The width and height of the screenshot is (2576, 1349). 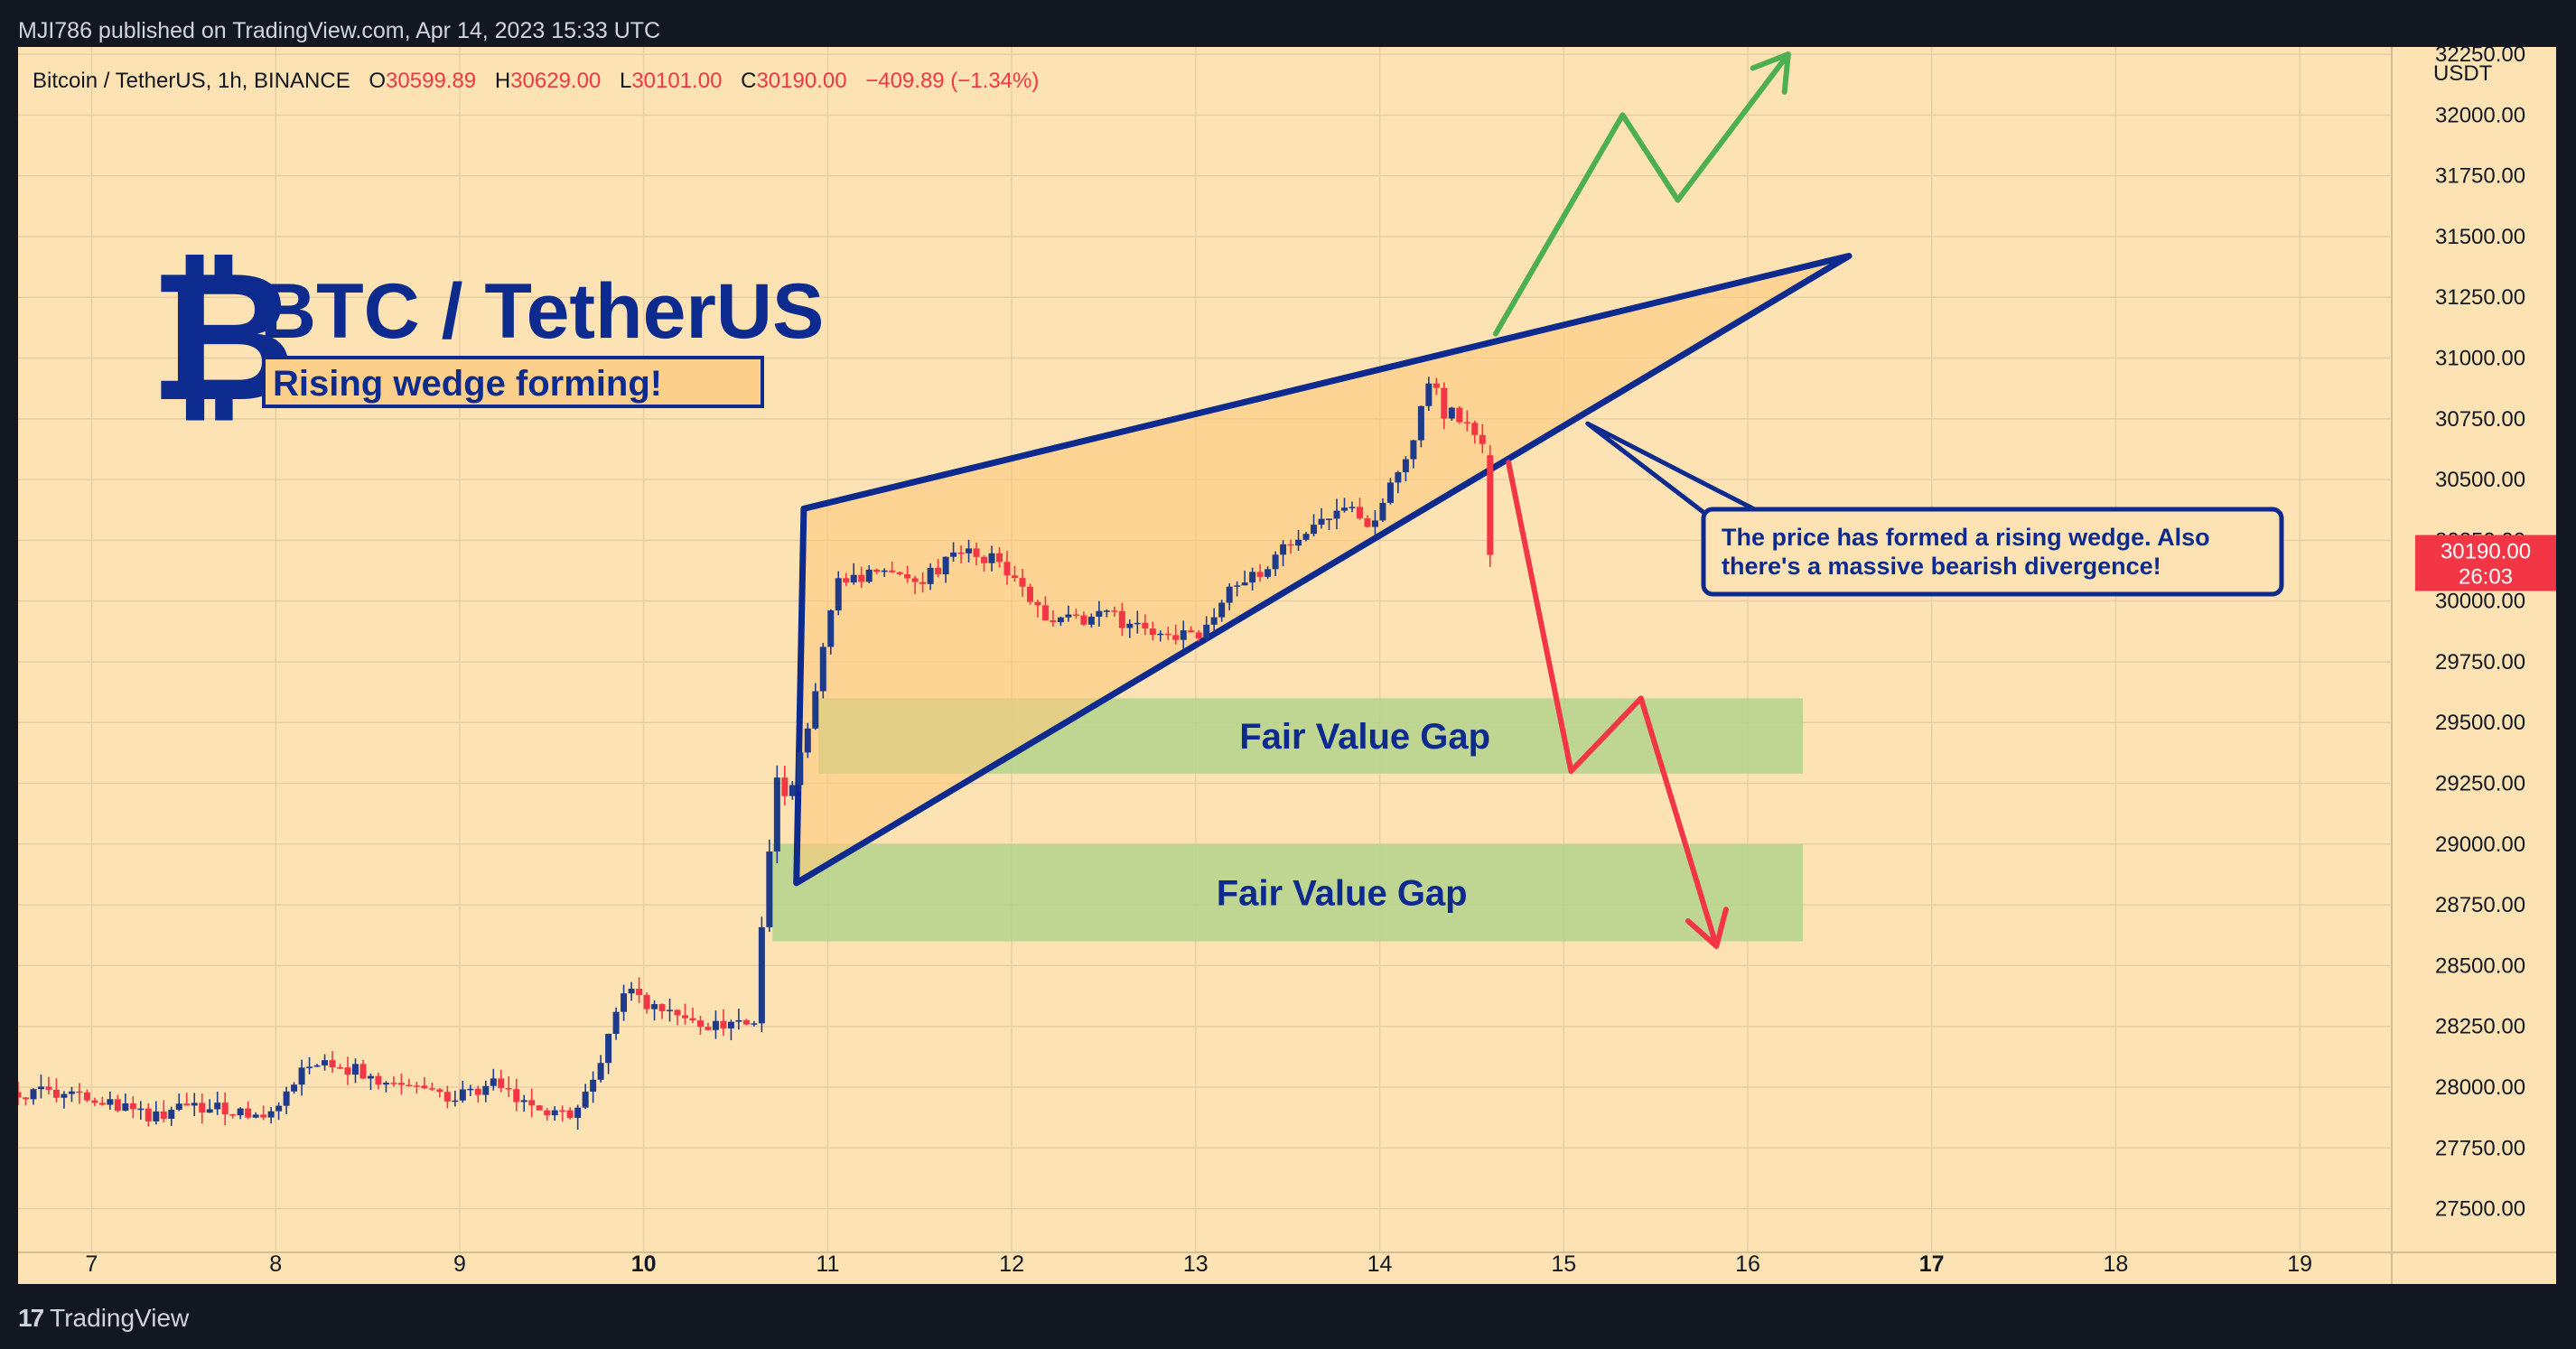 What do you see at coordinates (644, 1264) in the screenshot?
I see `time-tick-label: 10` at bounding box center [644, 1264].